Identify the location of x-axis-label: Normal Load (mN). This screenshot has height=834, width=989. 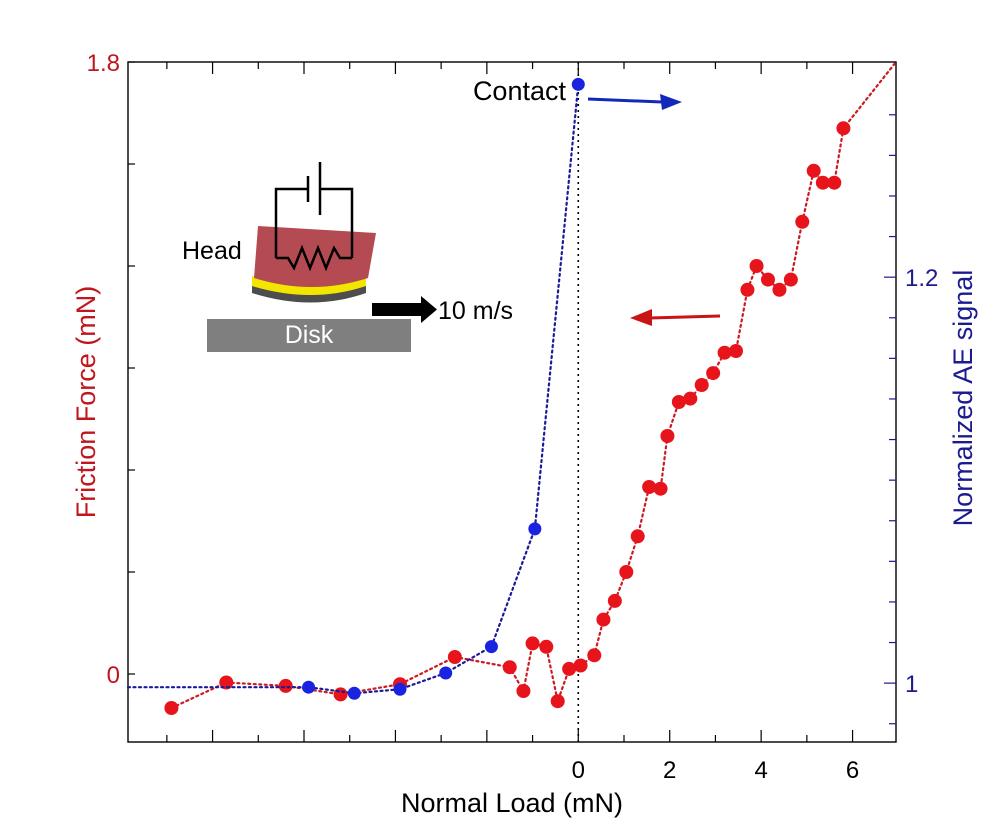
(512, 803).